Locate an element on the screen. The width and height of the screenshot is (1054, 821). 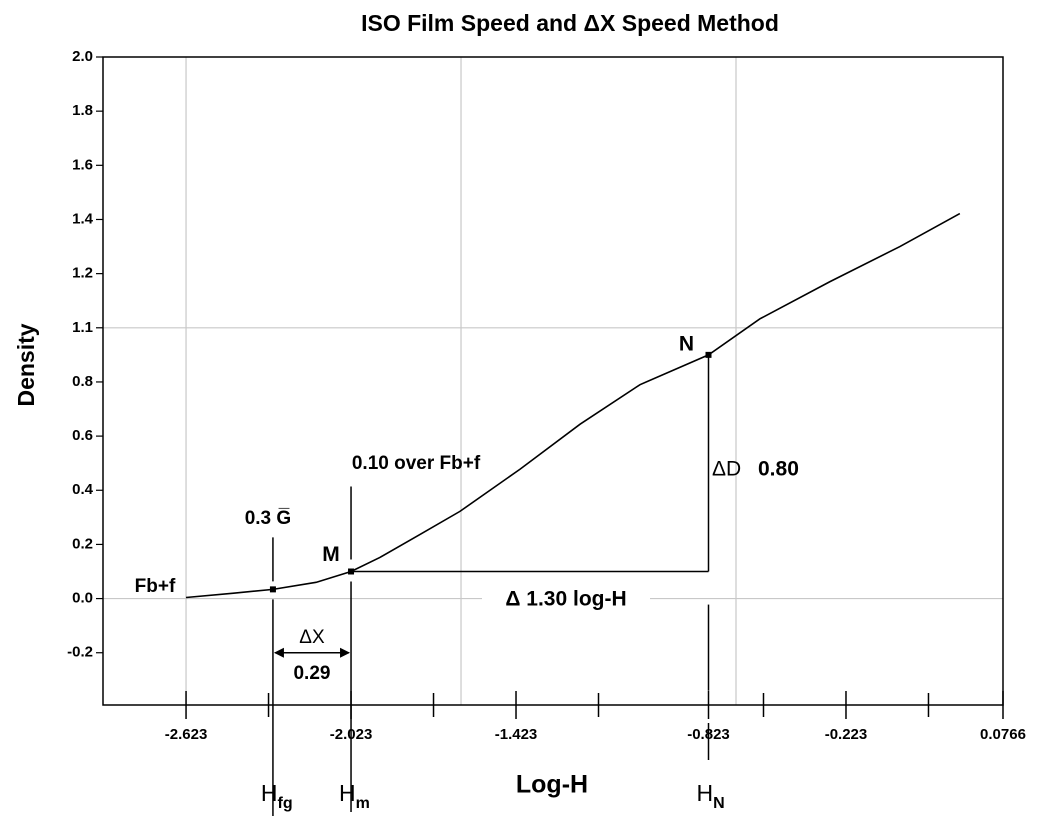
h-label: Hfg is located at coordinates (277, 796).